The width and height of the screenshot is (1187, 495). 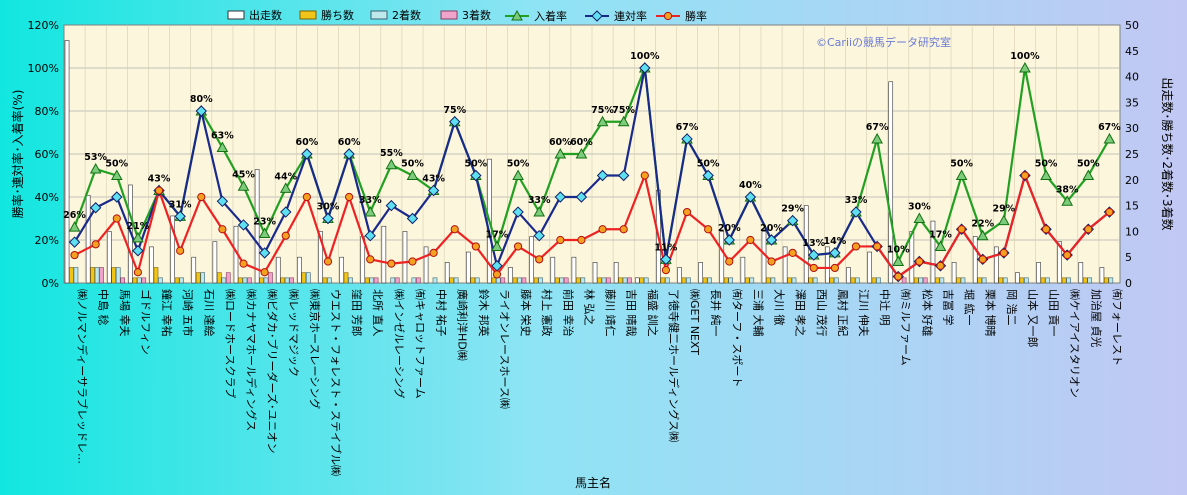 What do you see at coordinates (736, 338) in the screenshot?
I see `category-label: ㈲ターフ・スポート` at bounding box center [736, 338].